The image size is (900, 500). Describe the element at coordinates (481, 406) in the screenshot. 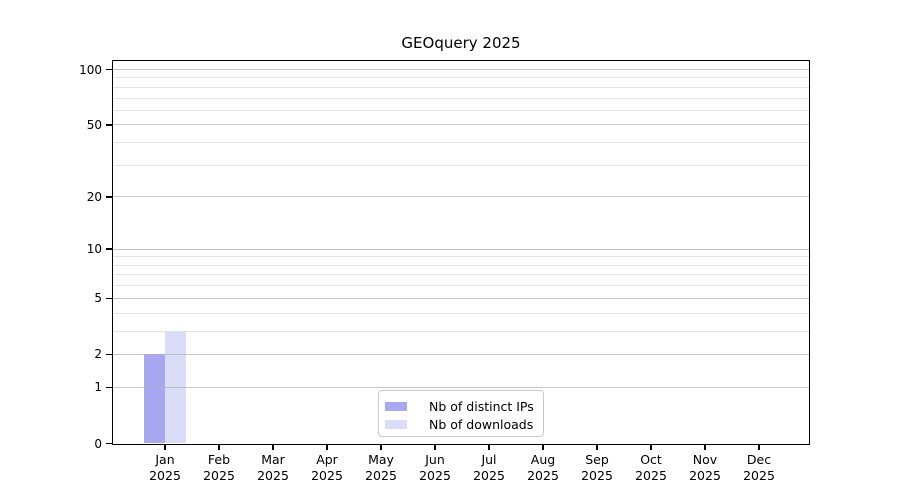

I see `legend-label: Nb of distinct IPs` at that location.